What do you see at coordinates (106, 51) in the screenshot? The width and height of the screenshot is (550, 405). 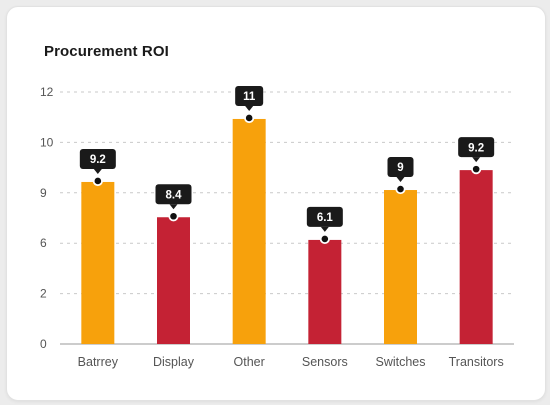 I see `chart-title: Procurement ROI` at bounding box center [106, 51].